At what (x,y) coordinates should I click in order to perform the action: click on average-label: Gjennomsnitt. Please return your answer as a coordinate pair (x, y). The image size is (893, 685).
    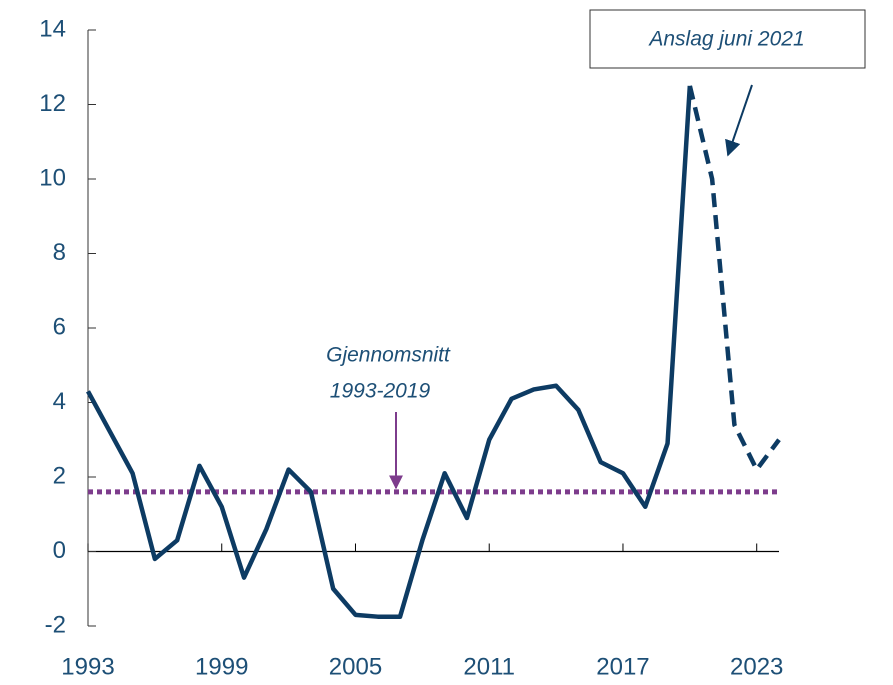
    Looking at the image, I should click on (388, 355).